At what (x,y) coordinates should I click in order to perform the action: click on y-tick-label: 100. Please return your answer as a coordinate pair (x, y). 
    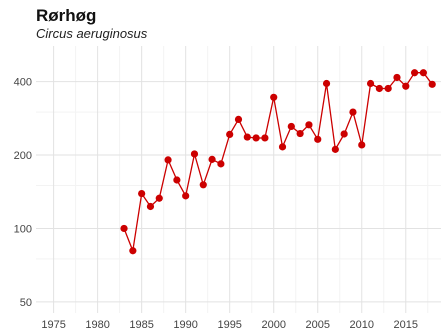
    Looking at the image, I should click on (23, 229).